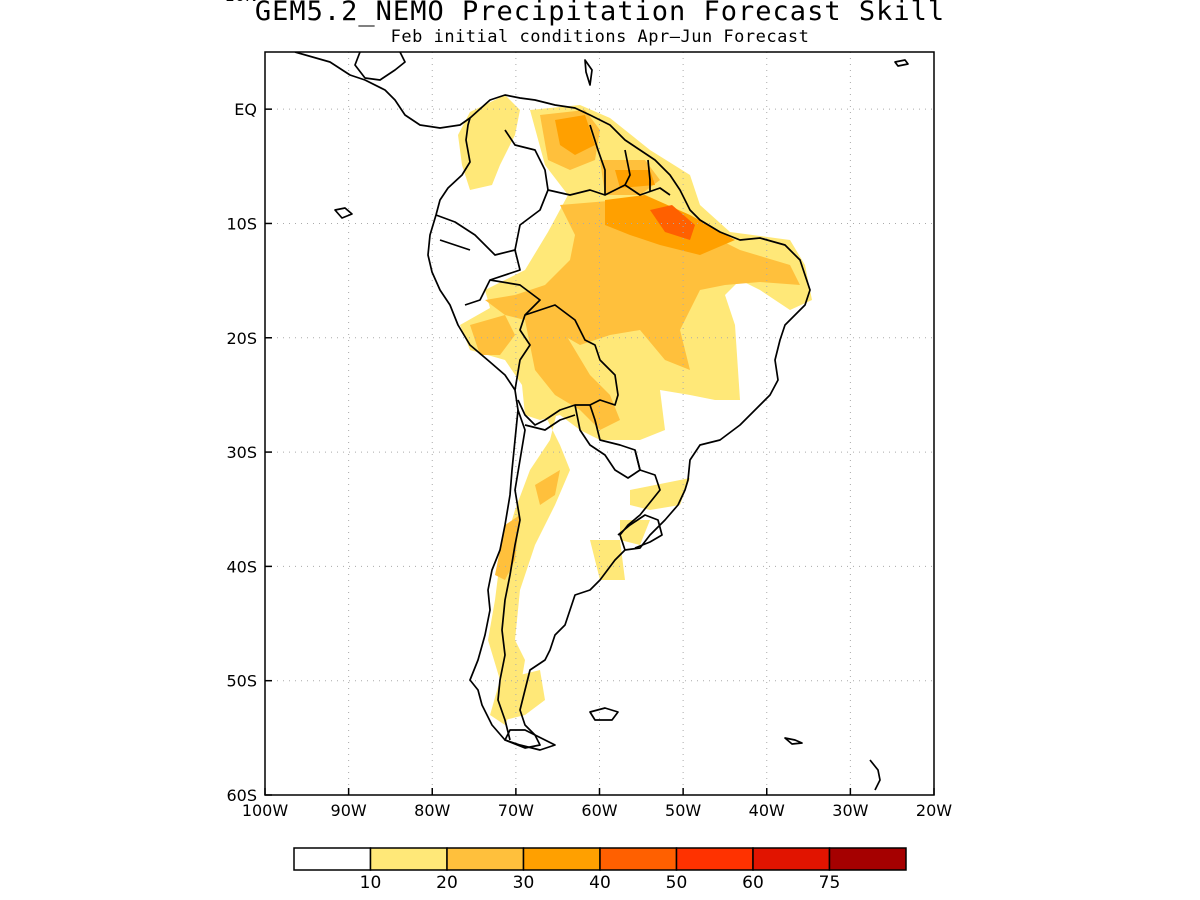  I want to click on shade-orange-guianas, so click(575, 135).